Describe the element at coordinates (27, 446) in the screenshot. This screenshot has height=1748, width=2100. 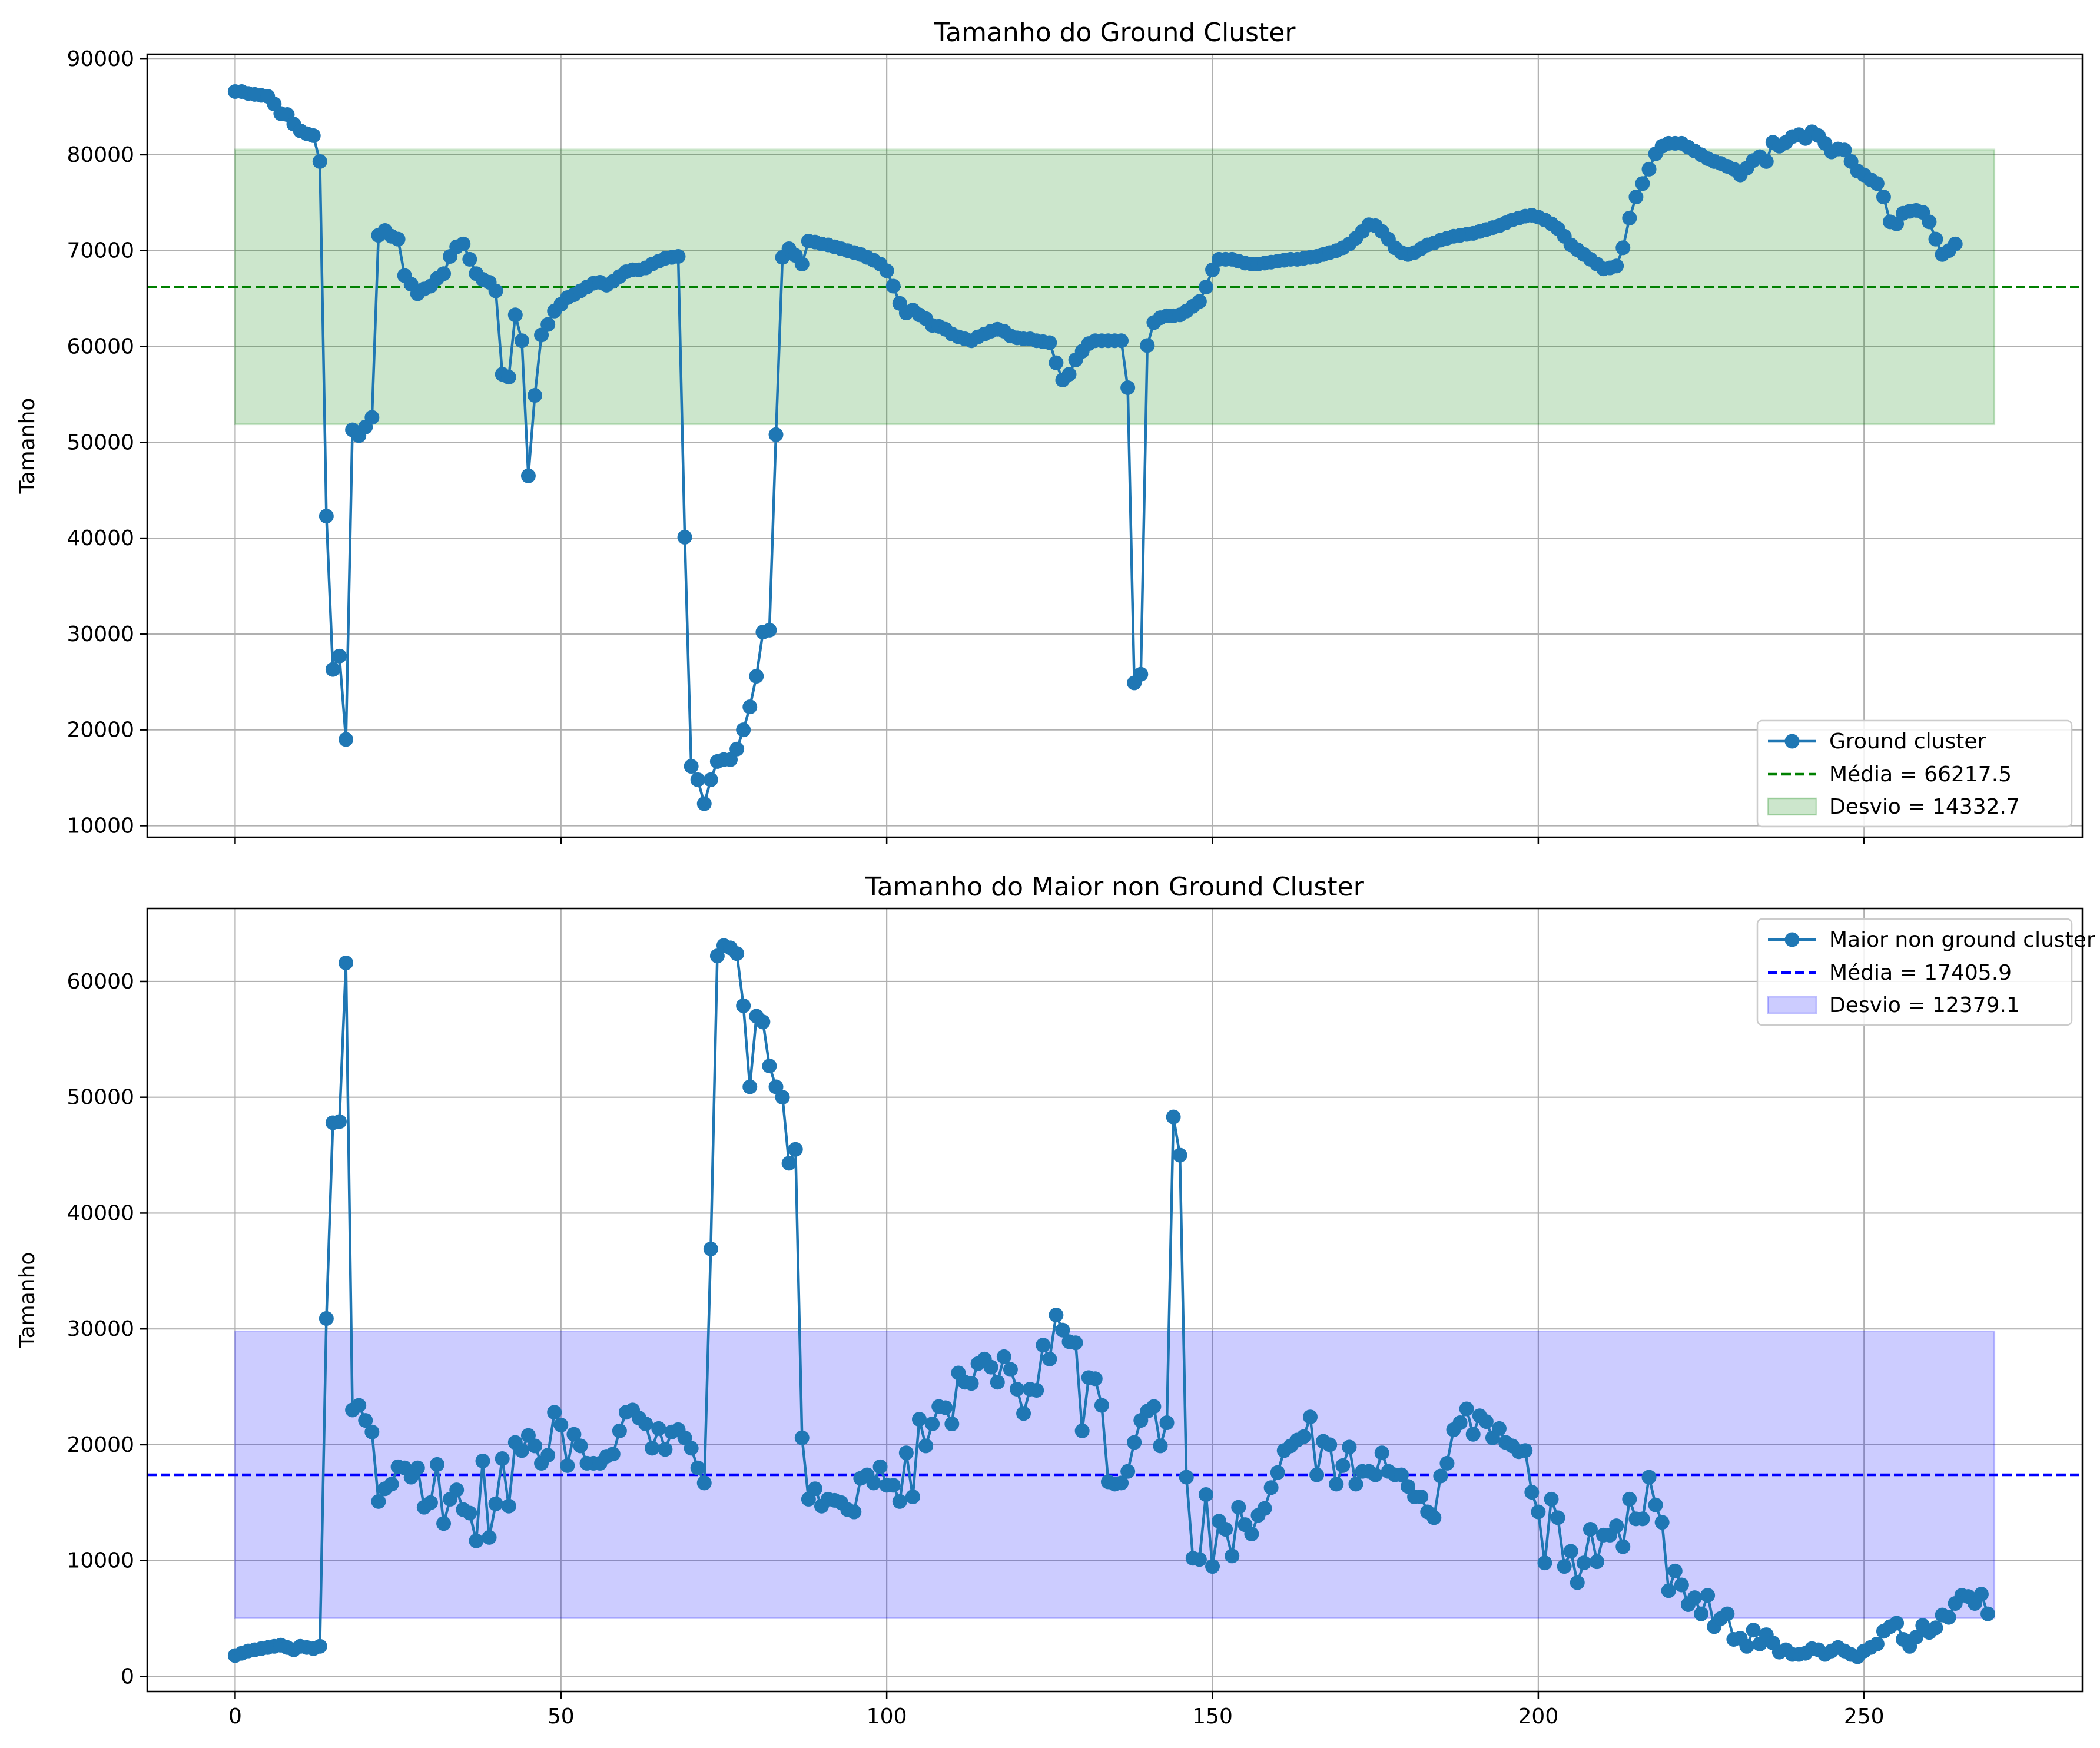
I see `y-axis-label: Tamanho` at that location.